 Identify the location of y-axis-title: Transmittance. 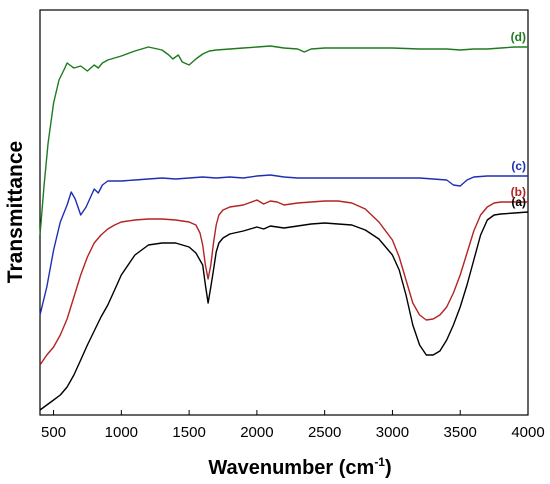
(15, 212).